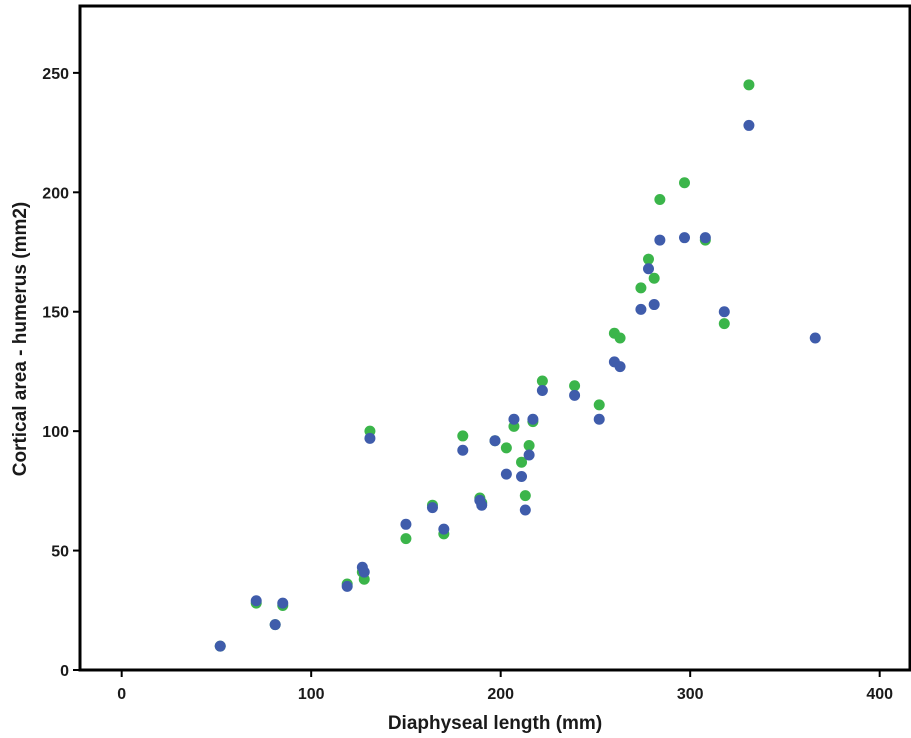 The width and height of the screenshot is (911, 738). Describe the element at coordinates (55, 193) in the screenshot. I see `y-tick-label: 200` at that location.